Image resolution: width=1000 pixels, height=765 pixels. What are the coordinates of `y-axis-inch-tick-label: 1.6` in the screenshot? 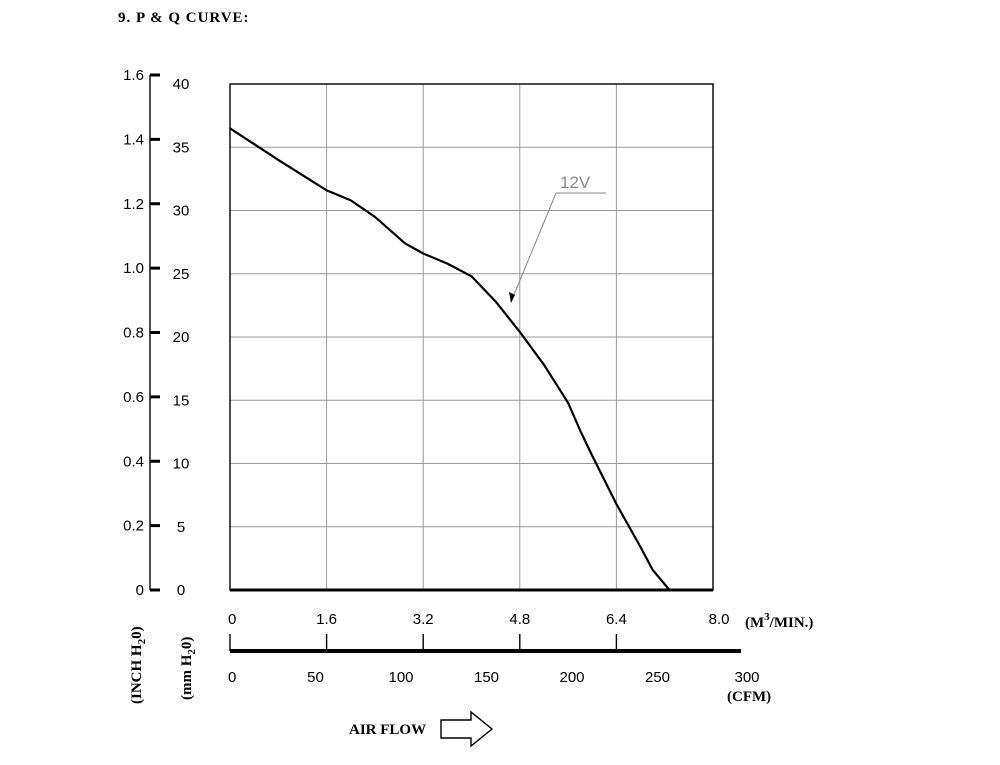 It's located at (133, 75).